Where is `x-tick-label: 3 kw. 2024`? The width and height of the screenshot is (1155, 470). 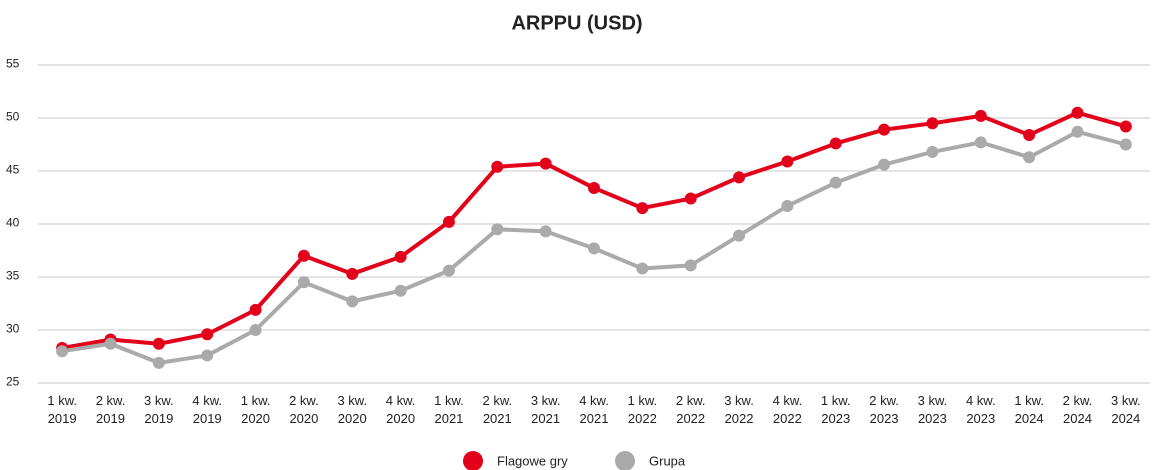
x-tick-label: 3 kw. 2024 is located at coordinates (1126, 409).